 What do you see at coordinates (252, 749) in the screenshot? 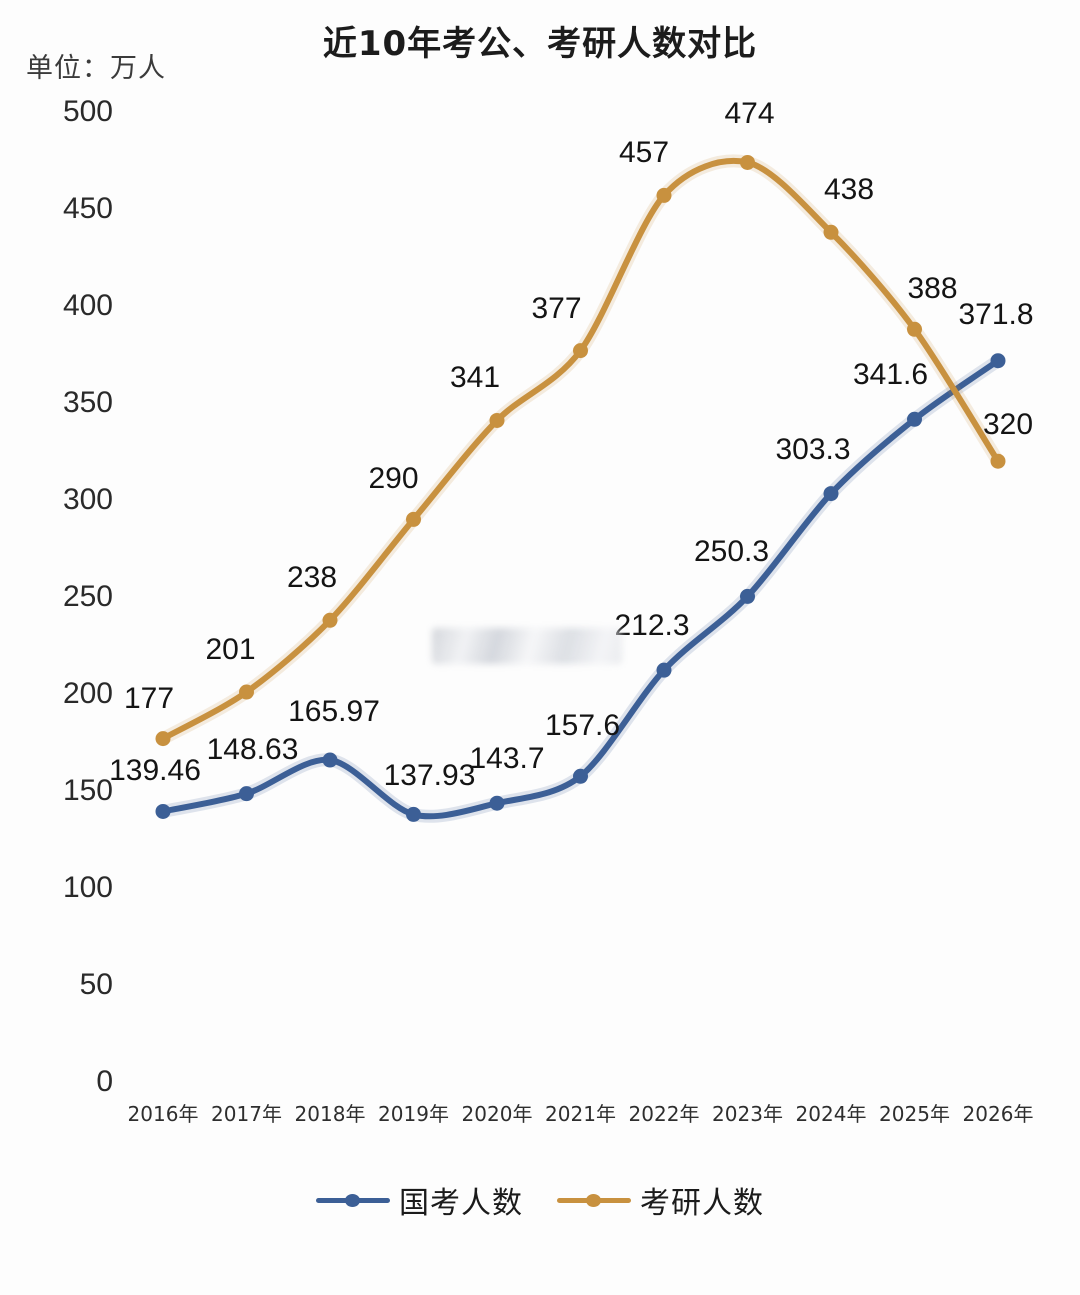
I see `data-point-label: 148.63` at bounding box center [252, 749].